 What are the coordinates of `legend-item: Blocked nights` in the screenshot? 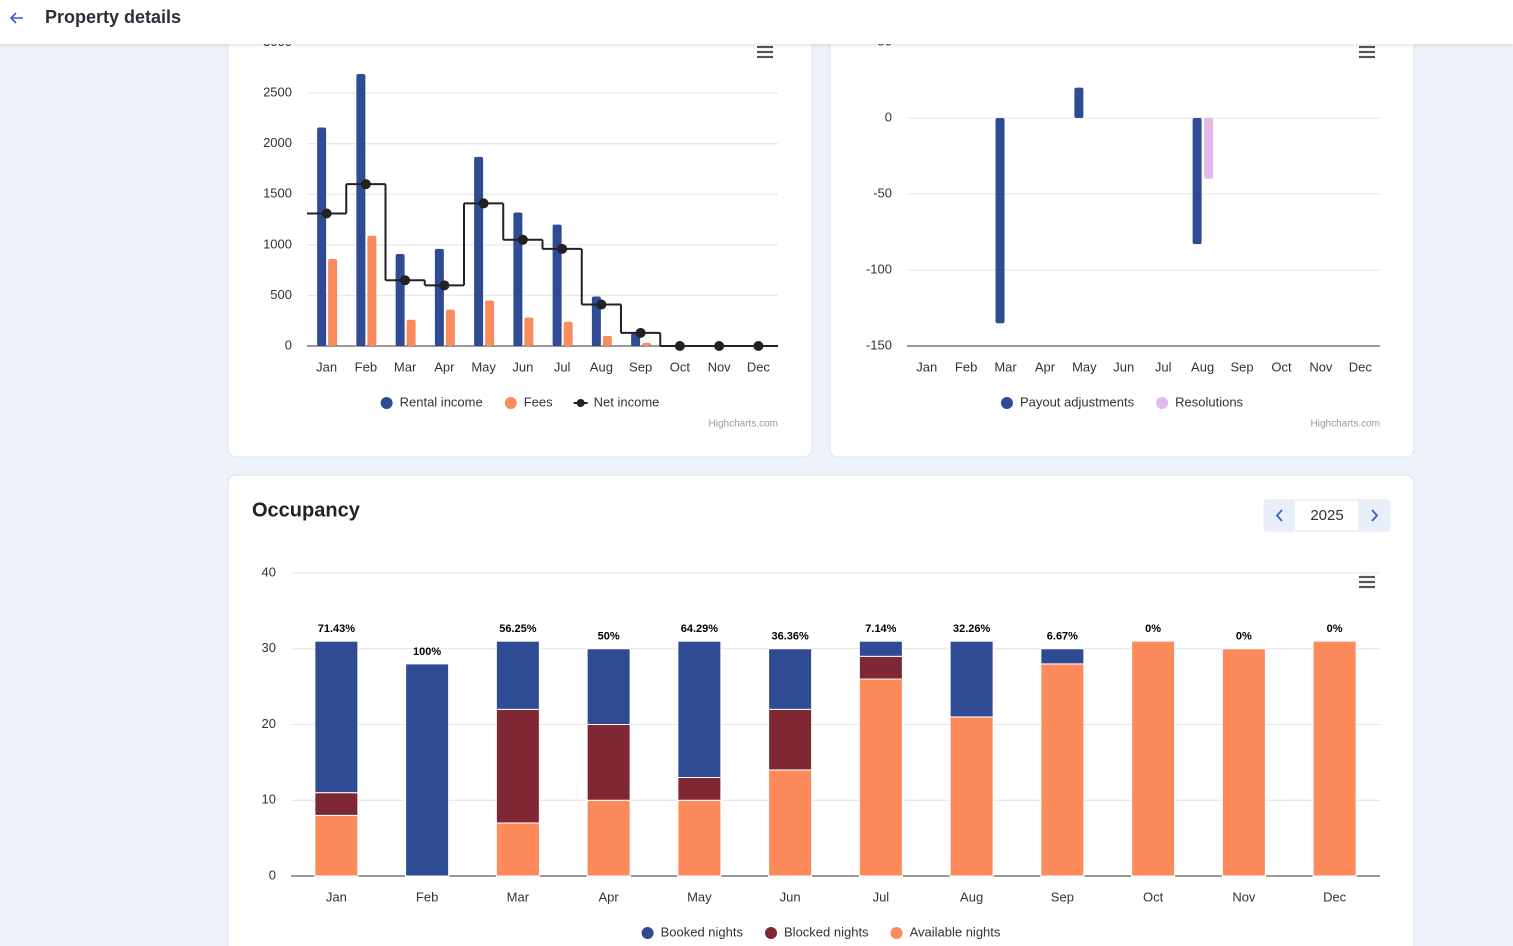 It's located at (817, 931).